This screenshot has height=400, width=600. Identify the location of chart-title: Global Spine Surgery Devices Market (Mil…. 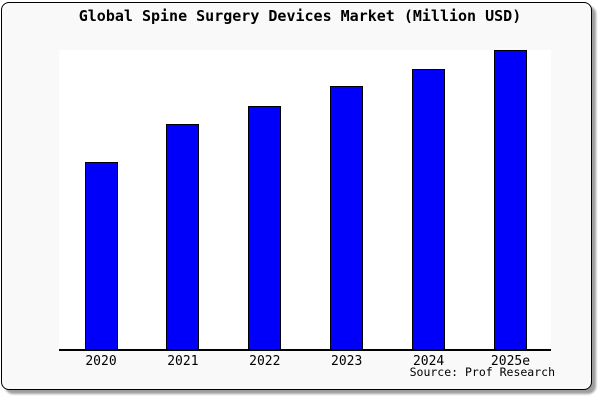
(300, 16).